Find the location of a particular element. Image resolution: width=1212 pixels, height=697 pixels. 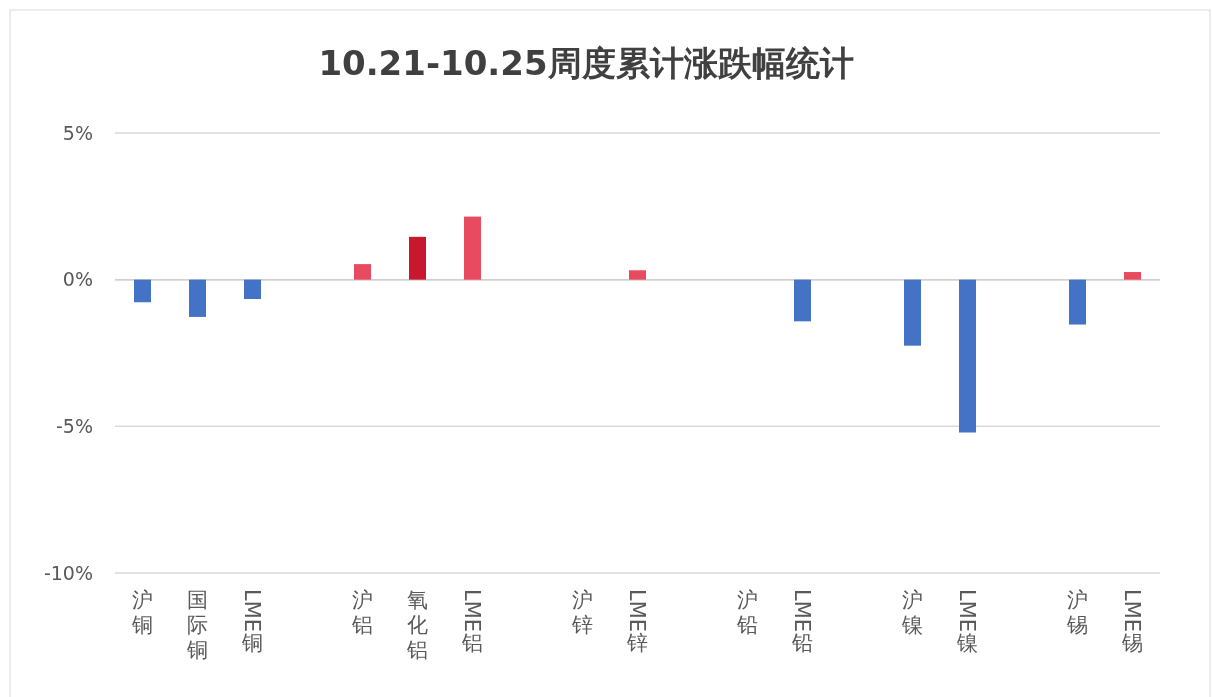

x-tick-label: LME镍 is located at coordinates (966, 622).